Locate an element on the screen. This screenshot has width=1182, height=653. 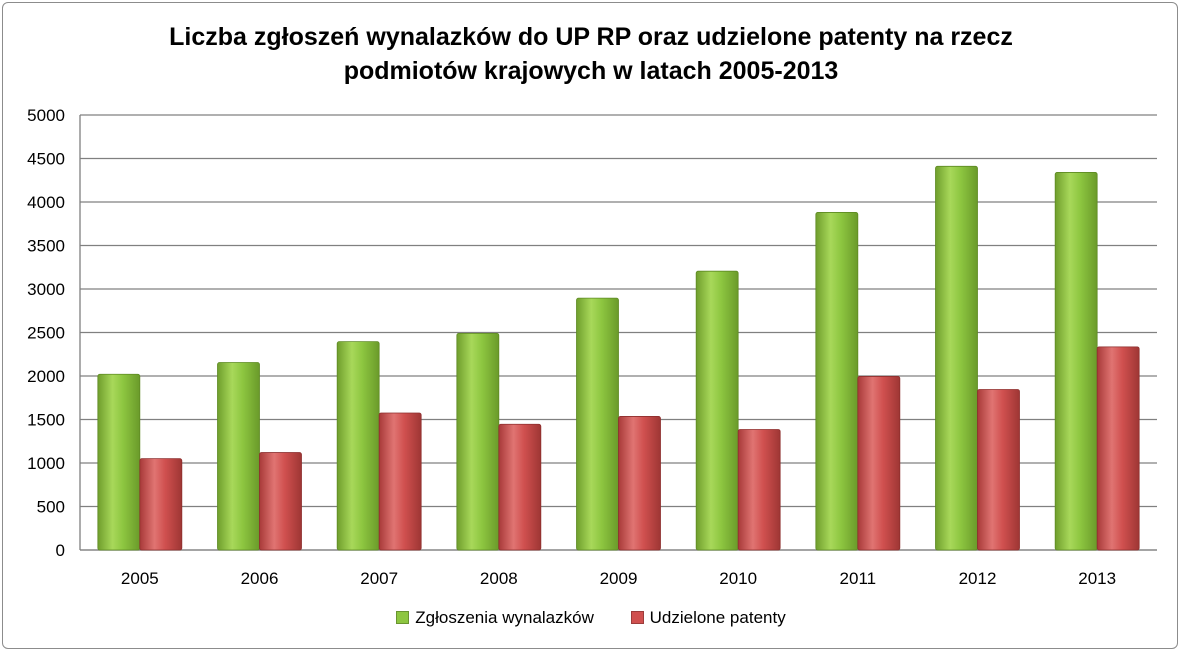
x-tick-label: 2007 is located at coordinates (379, 578).